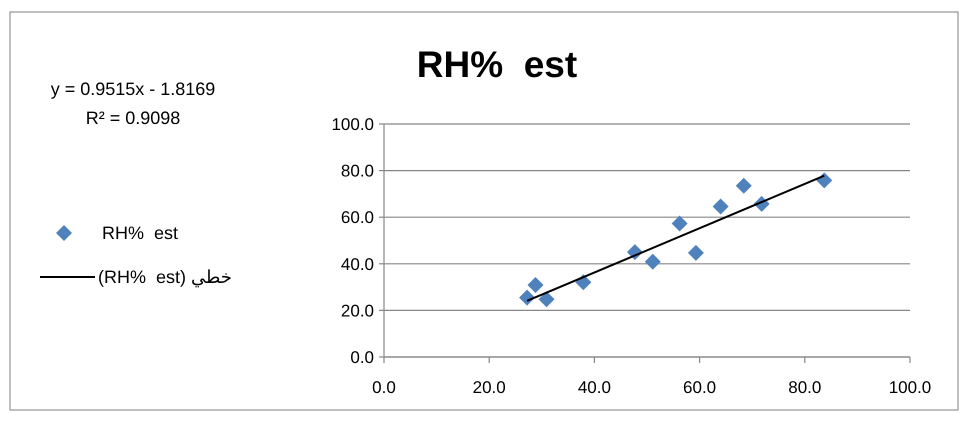 The width and height of the screenshot is (971, 425). What do you see at coordinates (133, 118) in the screenshot?
I see `text: R² = 0.9098` at bounding box center [133, 118].